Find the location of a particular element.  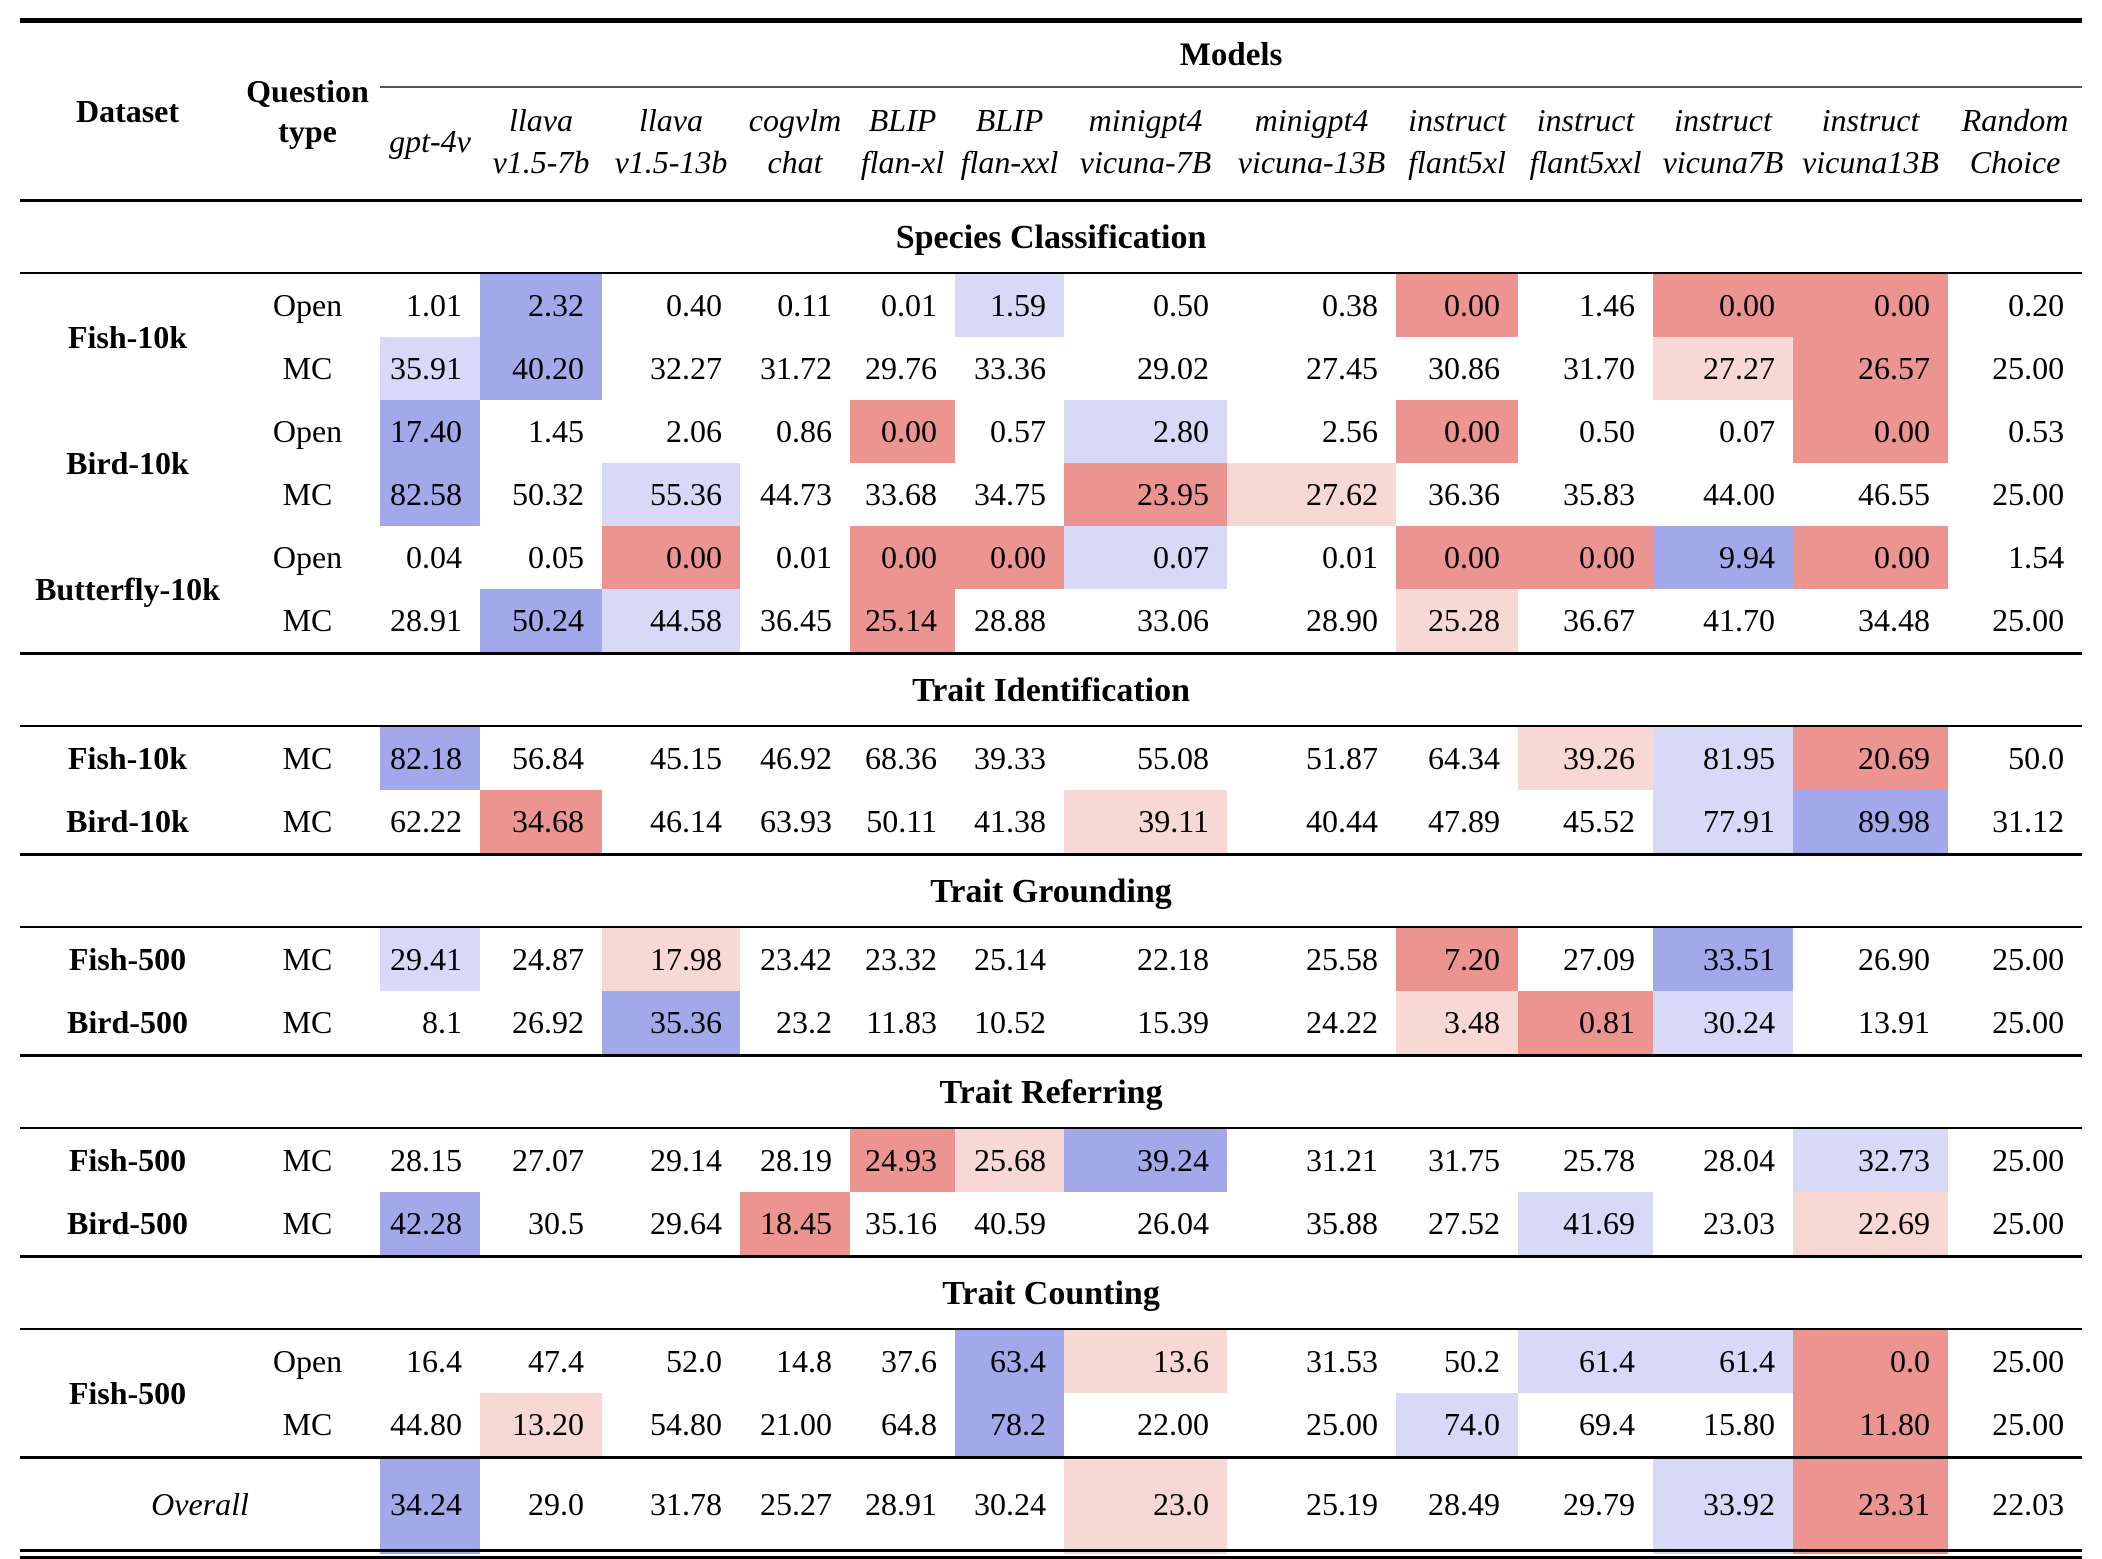

score-cell: 28.49 is located at coordinates (1457, 1507).